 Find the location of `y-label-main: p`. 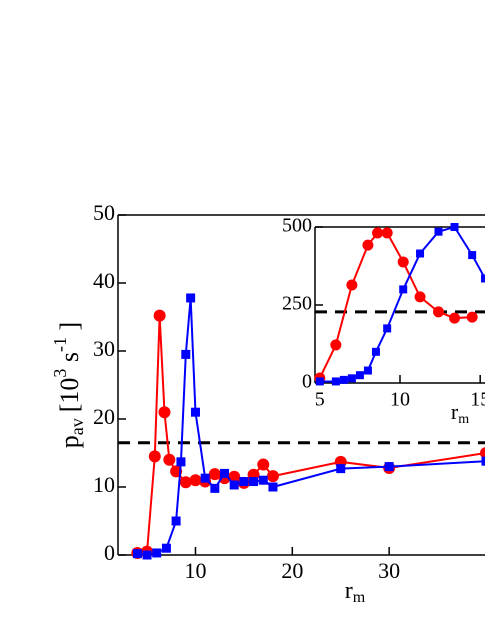

y-label-main: p is located at coordinates (69, 441).